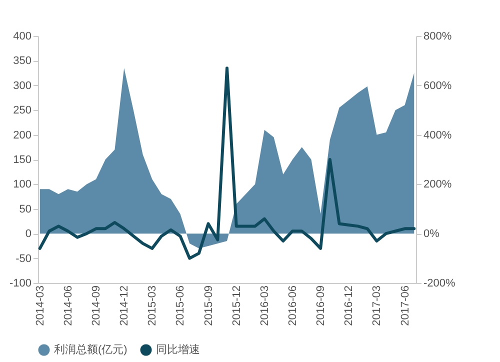 The height and width of the screenshot is (362, 500). What do you see at coordinates (432, 234) in the screenshot?
I see `y2-tick-label: 0%` at bounding box center [432, 234].